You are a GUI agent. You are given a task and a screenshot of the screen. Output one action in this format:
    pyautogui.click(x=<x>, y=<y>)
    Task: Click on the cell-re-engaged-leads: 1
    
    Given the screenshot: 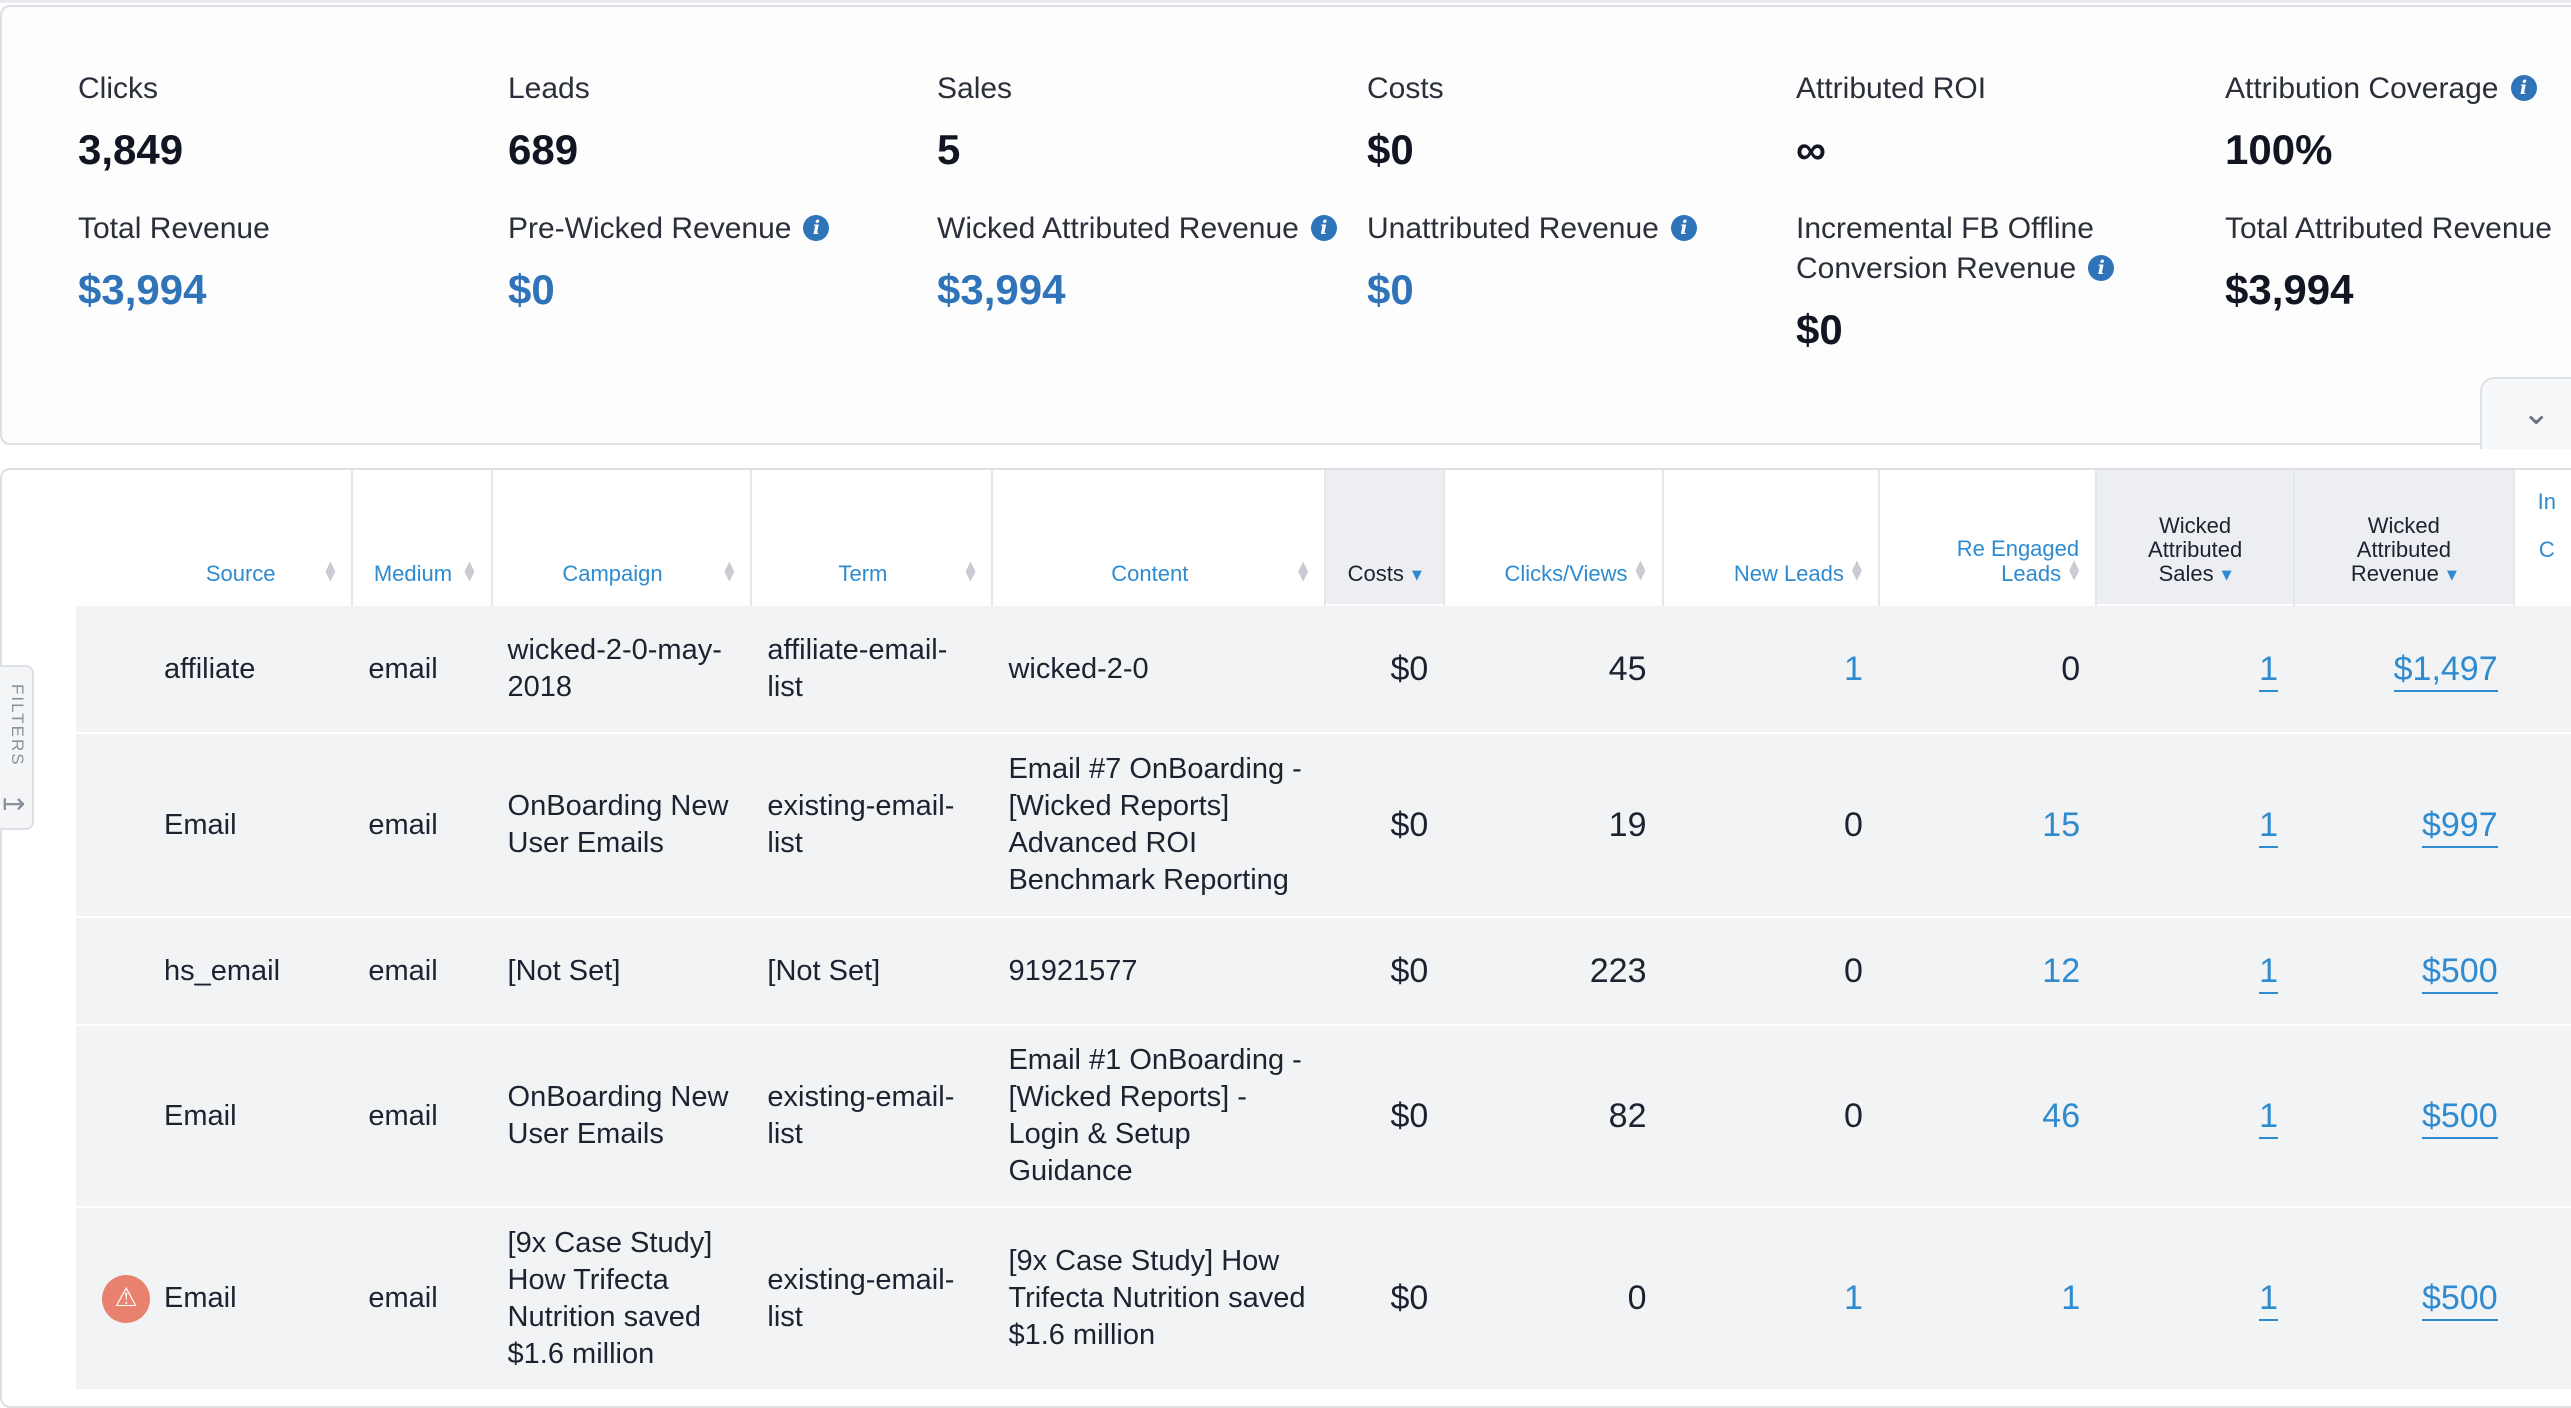 What is the action you would take?
    pyautogui.click(x=1987, y=1297)
    